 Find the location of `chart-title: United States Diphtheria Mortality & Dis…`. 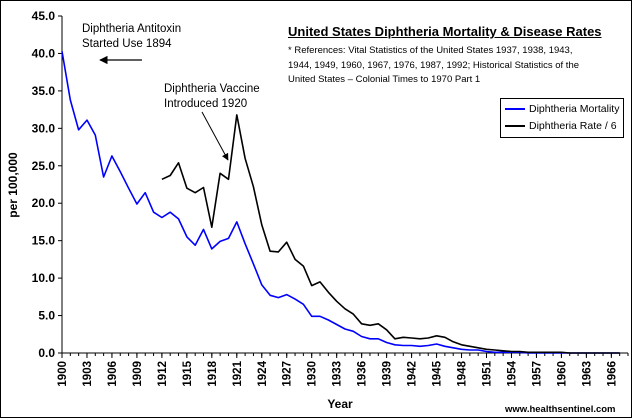

chart-title: United States Diphtheria Mortality & Dis… is located at coordinates (445, 31).